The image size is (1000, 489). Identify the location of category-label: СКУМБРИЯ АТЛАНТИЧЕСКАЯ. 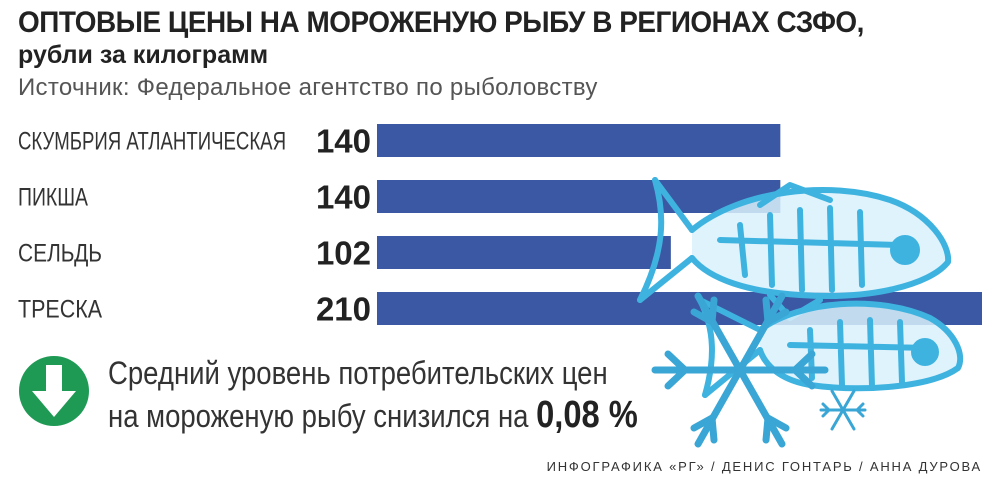
(152, 142).